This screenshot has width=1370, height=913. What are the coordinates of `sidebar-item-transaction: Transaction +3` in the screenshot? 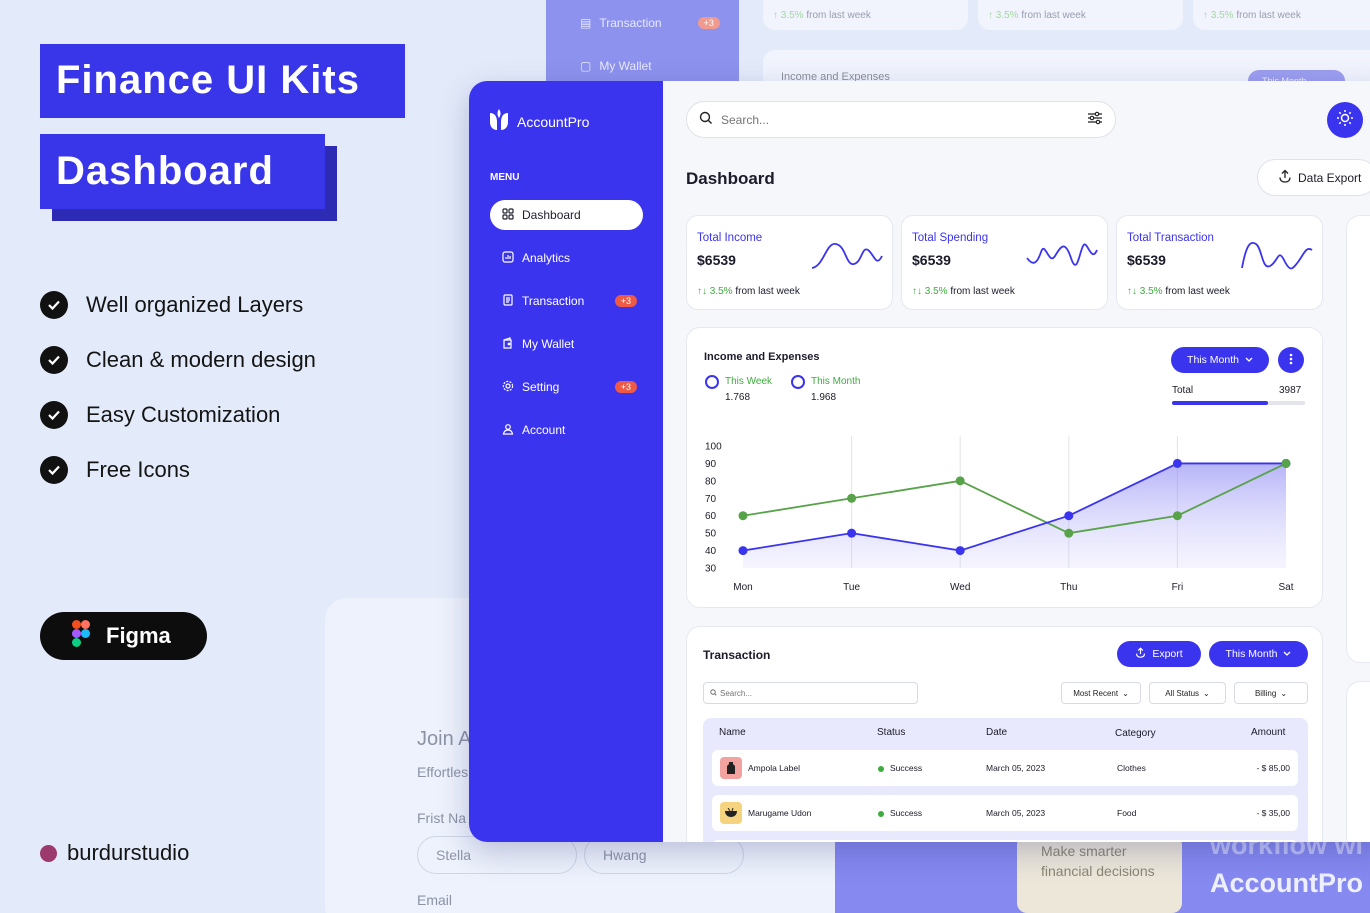 It's located at (566, 301).